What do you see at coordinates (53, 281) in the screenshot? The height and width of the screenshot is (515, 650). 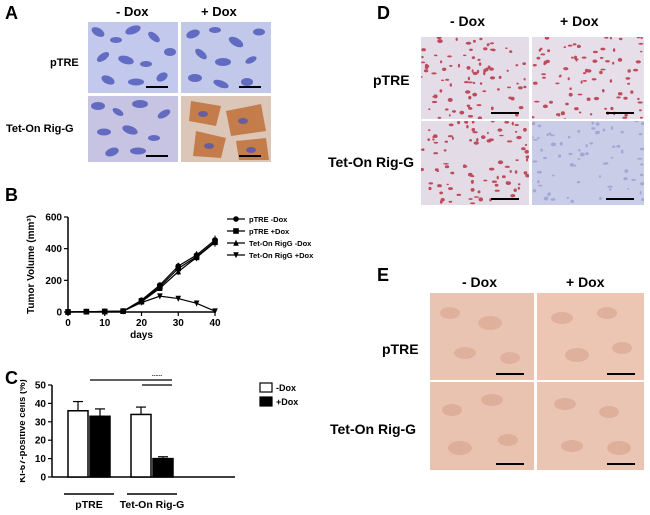 I see `y-tick-label: 200` at bounding box center [53, 281].